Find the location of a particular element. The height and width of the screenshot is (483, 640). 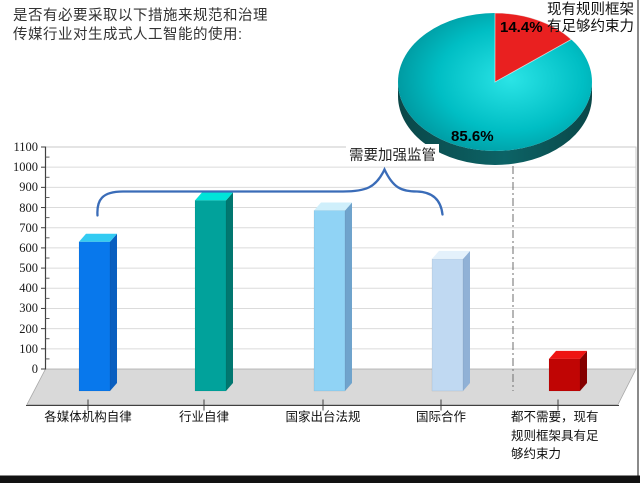

pie-chart is located at coordinates (495, 88).